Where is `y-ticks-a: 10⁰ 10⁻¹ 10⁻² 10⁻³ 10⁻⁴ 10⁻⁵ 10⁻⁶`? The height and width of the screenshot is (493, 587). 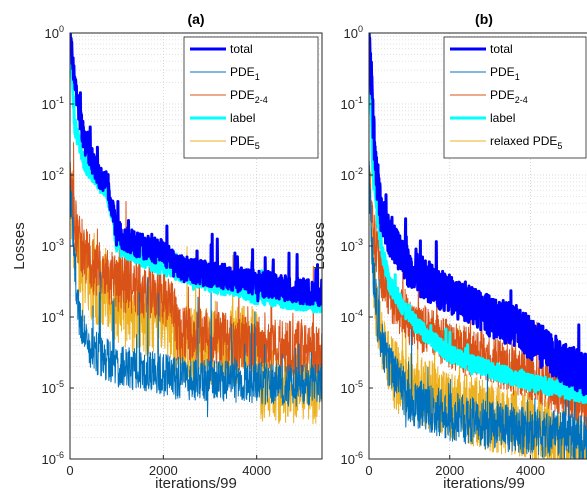 y-ticks-a: 10⁰ 10⁻¹ 10⁻² 10⁻³ 10⁻⁴ 10⁻⁵ 10⁻⁶ is located at coordinates (58, 245).